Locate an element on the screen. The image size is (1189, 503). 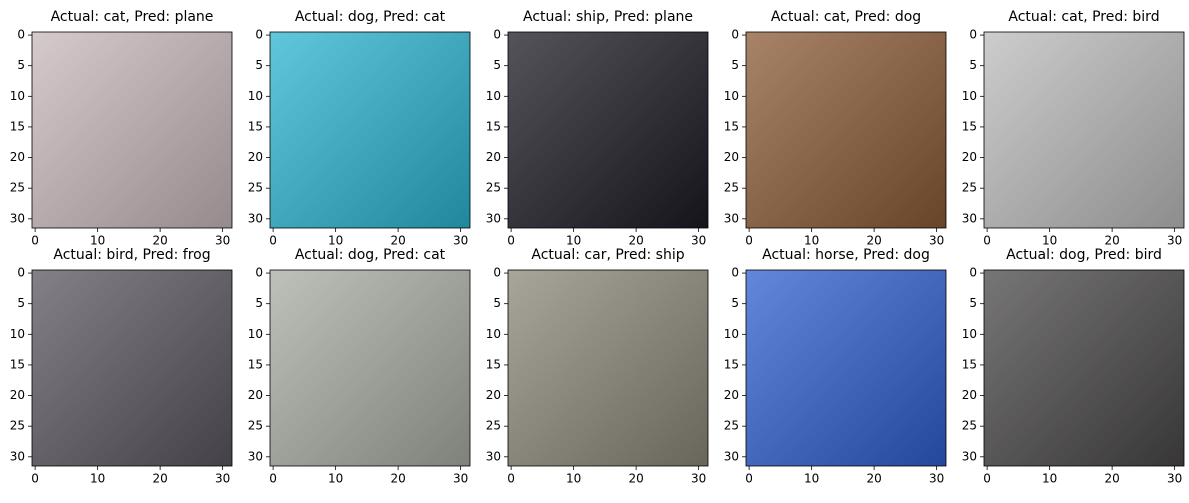
panel-title: Actual: cat, Pred: plane is located at coordinates (132, 17).